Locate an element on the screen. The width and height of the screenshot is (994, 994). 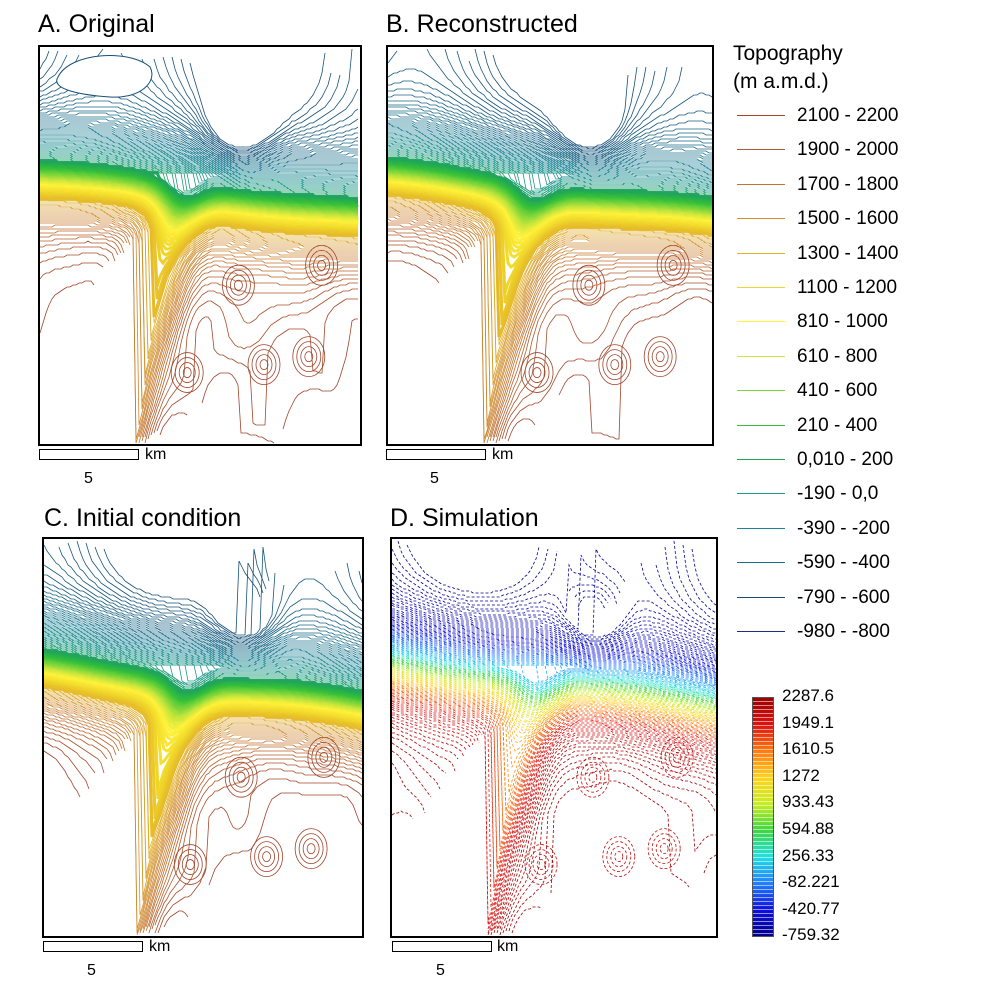
colorbar-tick-label: -82.221 is located at coordinates (811, 882).